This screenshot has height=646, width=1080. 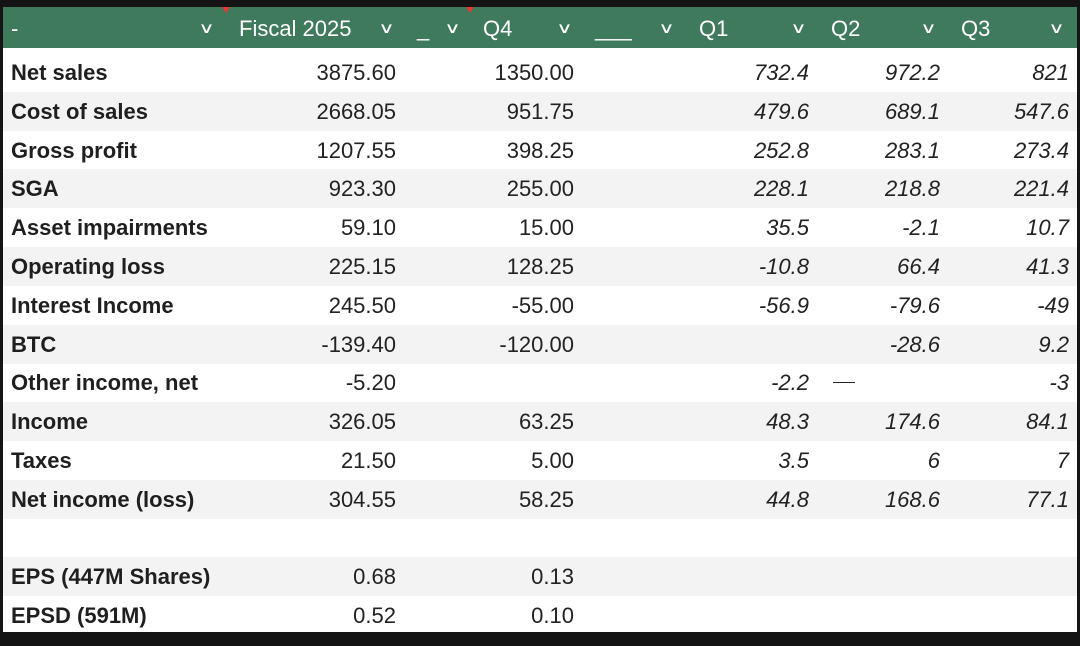 I want to click on cell-q4: -55.00, so click(x=542, y=305).